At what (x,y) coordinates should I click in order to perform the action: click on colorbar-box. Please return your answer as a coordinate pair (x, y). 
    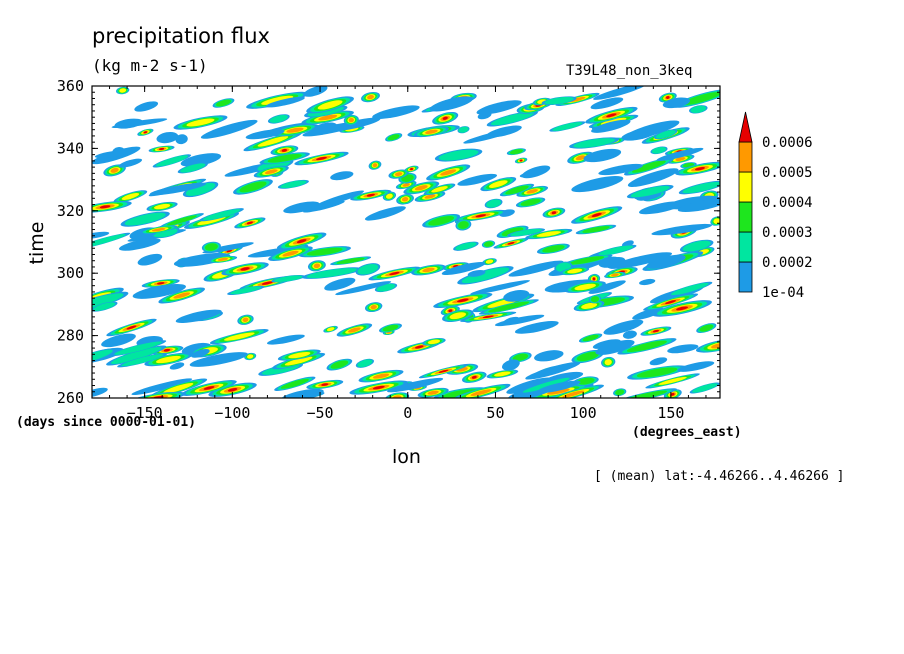
    Looking at the image, I should click on (745, 277).